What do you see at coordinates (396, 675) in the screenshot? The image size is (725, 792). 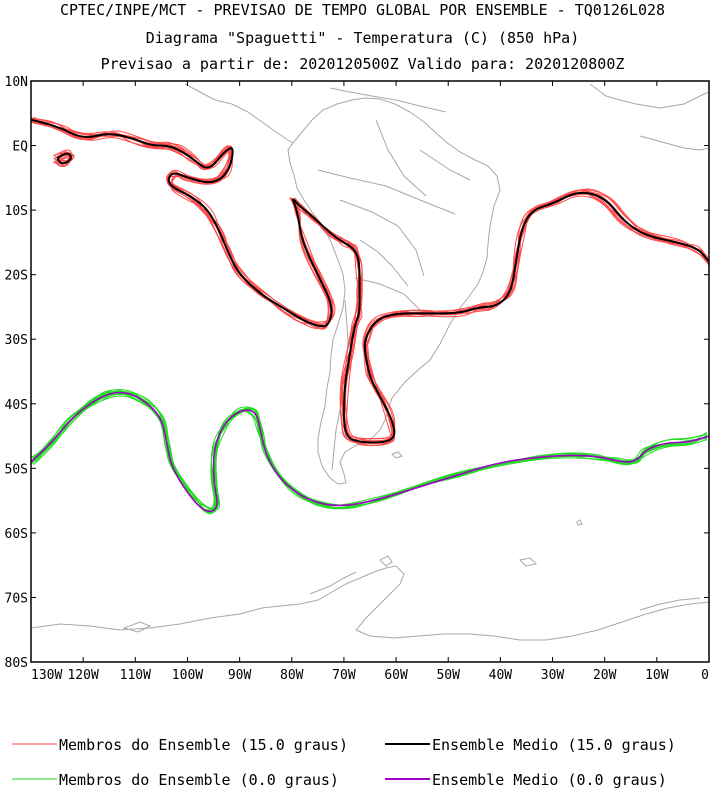 I see `lon-tick-label: 60W` at bounding box center [396, 675].